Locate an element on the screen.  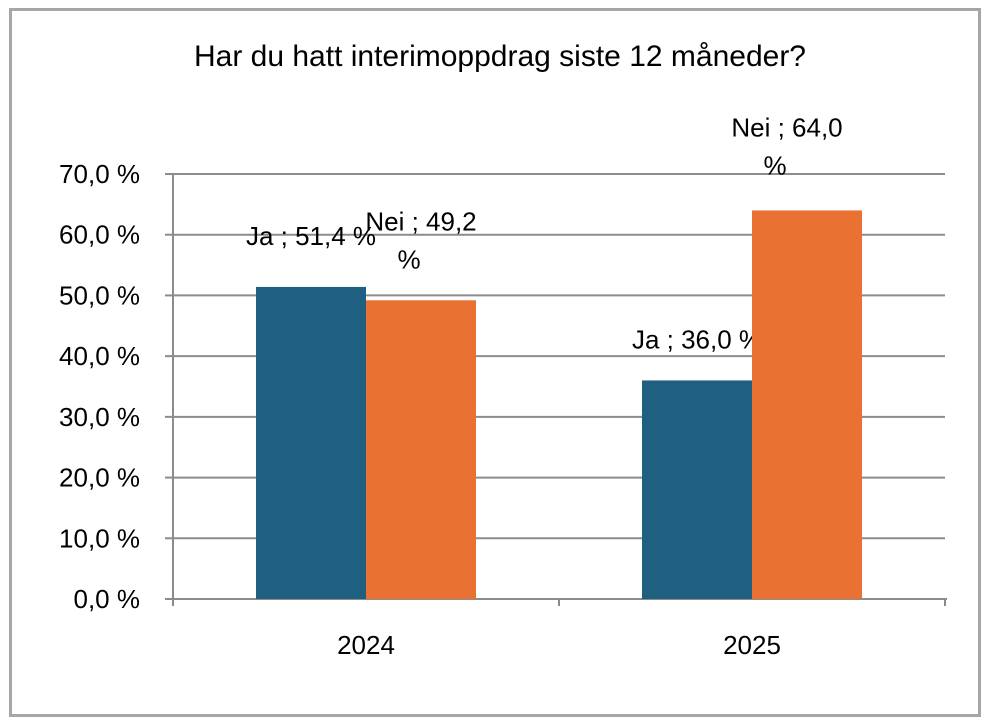
bar-ja-2025 is located at coordinates (697, 489).